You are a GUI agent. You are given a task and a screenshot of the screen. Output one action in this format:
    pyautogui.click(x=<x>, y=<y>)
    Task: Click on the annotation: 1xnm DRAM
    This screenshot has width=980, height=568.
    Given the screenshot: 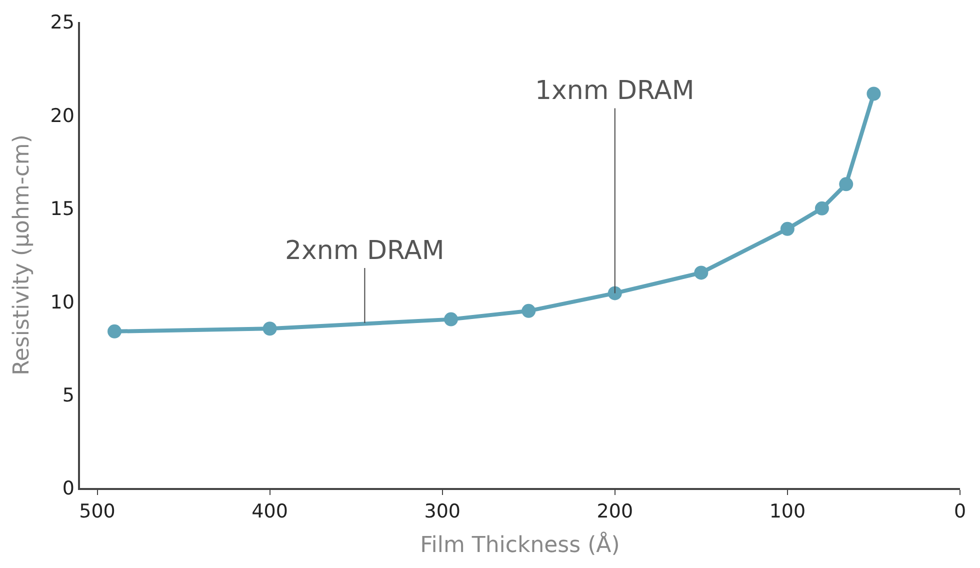 What is the action you would take?
    pyautogui.click(x=614, y=91)
    